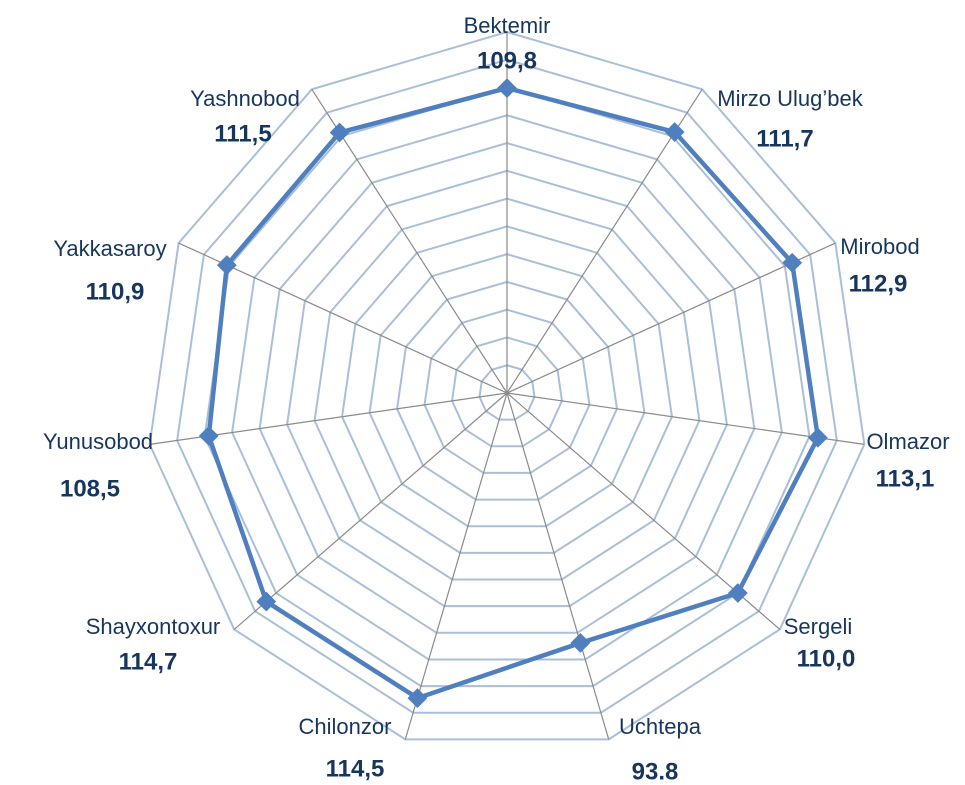  Describe the element at coordinates (98, 441) in the screenshot. I see `category-label: Yunusobod` at that location.